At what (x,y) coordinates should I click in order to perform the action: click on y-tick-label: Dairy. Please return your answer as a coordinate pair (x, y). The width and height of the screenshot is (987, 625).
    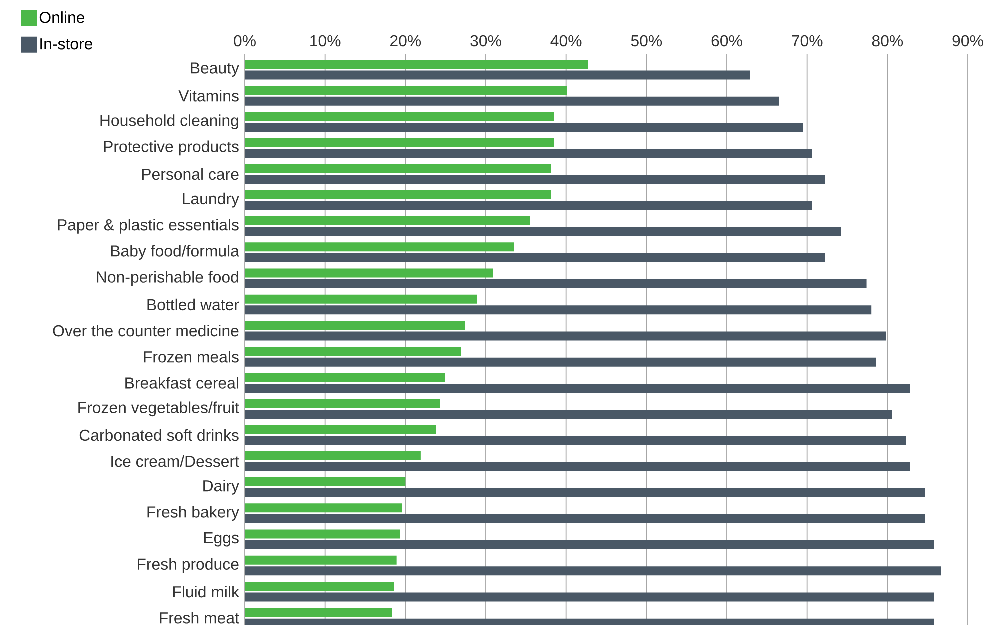
    Looking at the image, I should click on (222, 487).